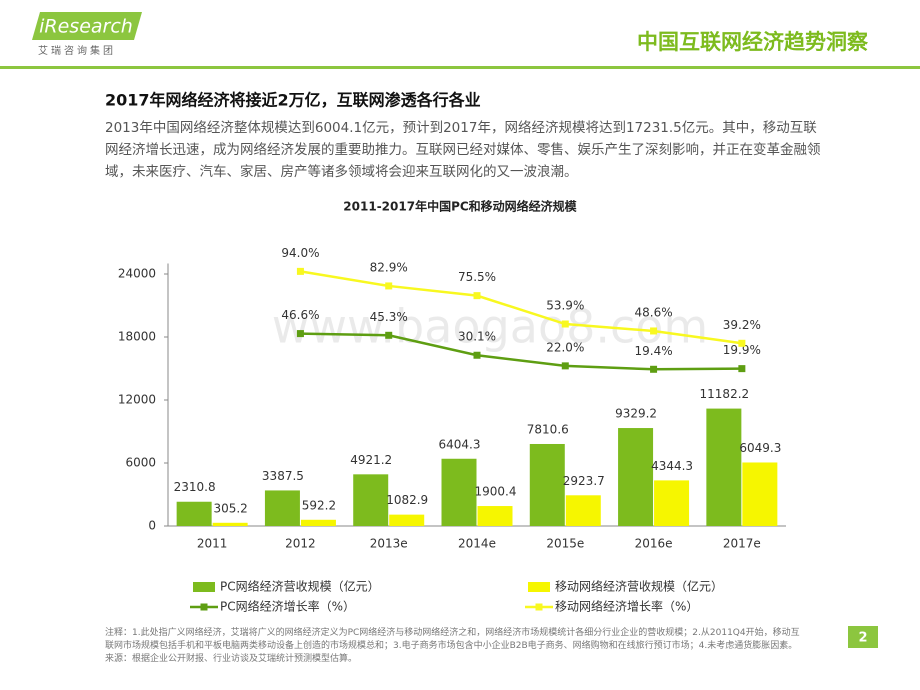  I want to click on bar-label: 1900.4, so click(496, 492).